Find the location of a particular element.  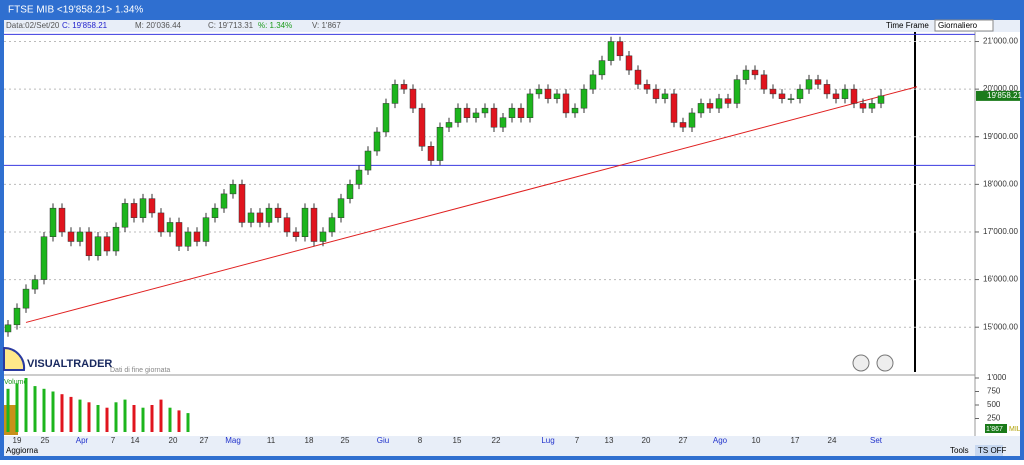

volume-tick-label: 500 is located at coordinates (994, 404).